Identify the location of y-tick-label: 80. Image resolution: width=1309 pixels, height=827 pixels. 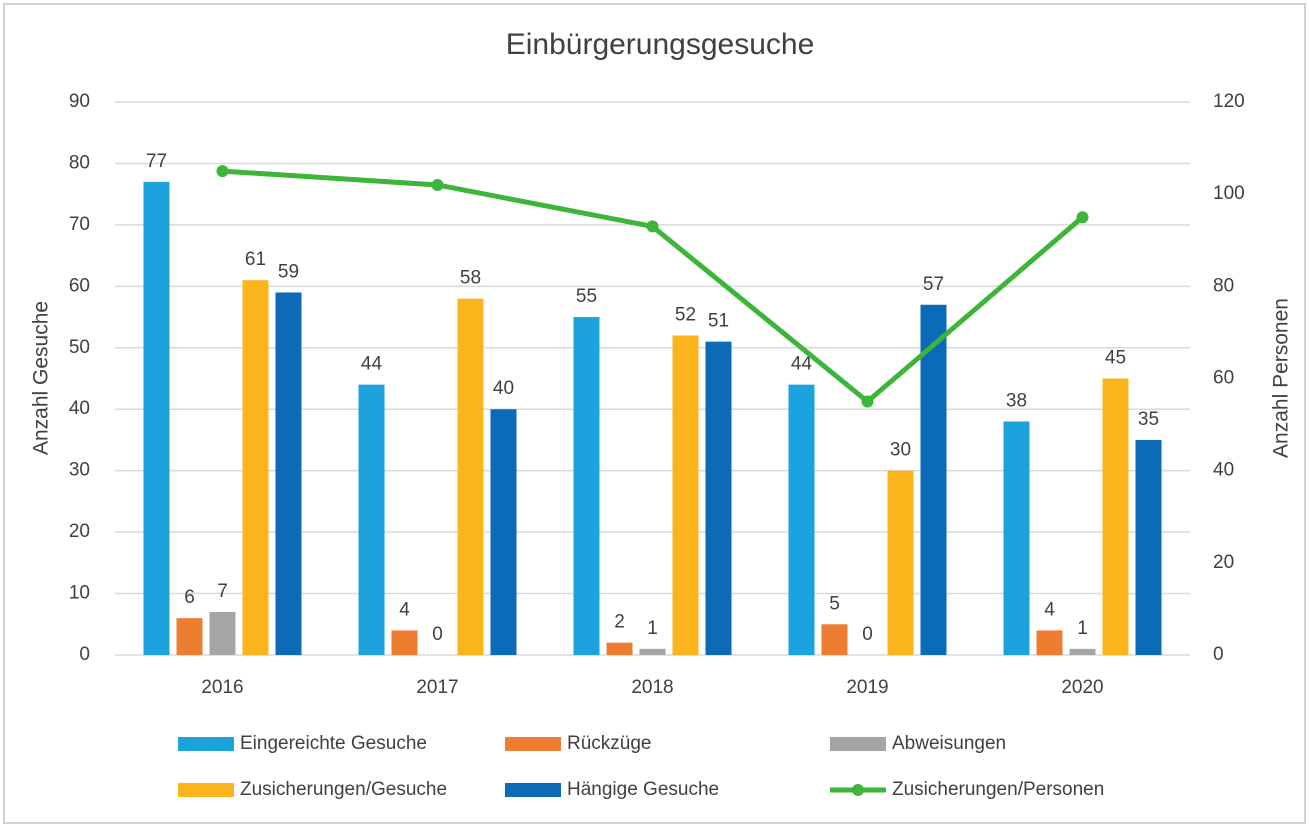
(79, 162).